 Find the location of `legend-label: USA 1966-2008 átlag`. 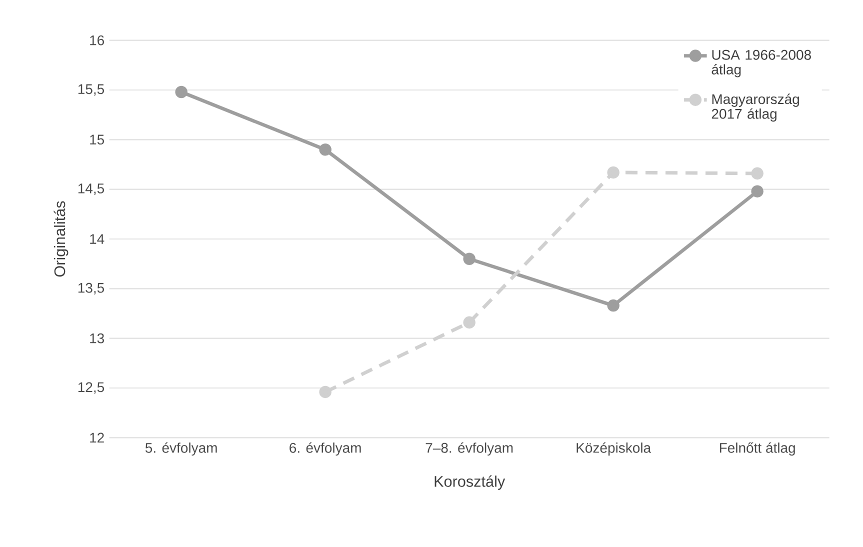

legend-label: USA 1966-2008 átlag is located at coordinates (761, 64).